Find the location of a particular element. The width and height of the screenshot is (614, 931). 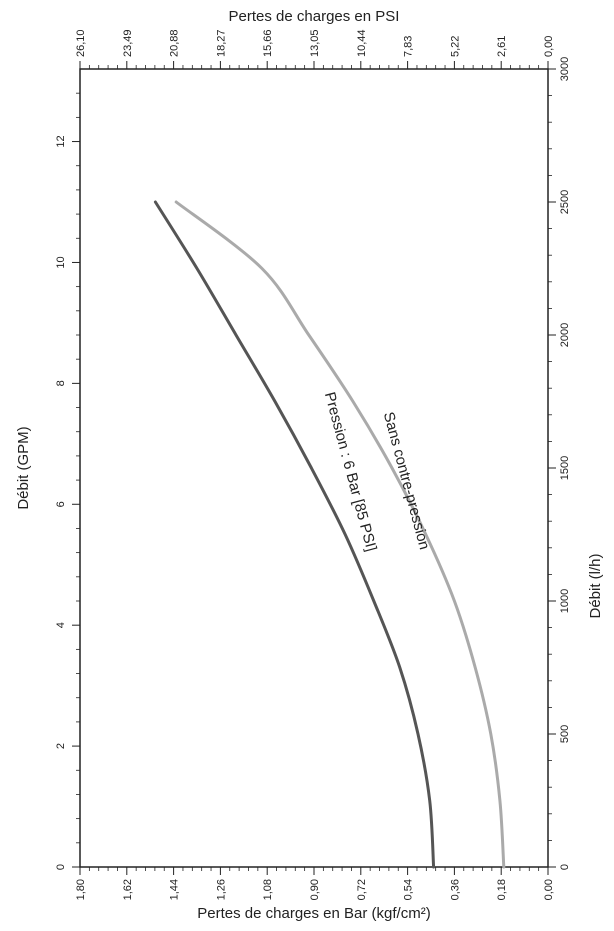

psi-tick-label: 10,44 is located at coordinates (362, 43).